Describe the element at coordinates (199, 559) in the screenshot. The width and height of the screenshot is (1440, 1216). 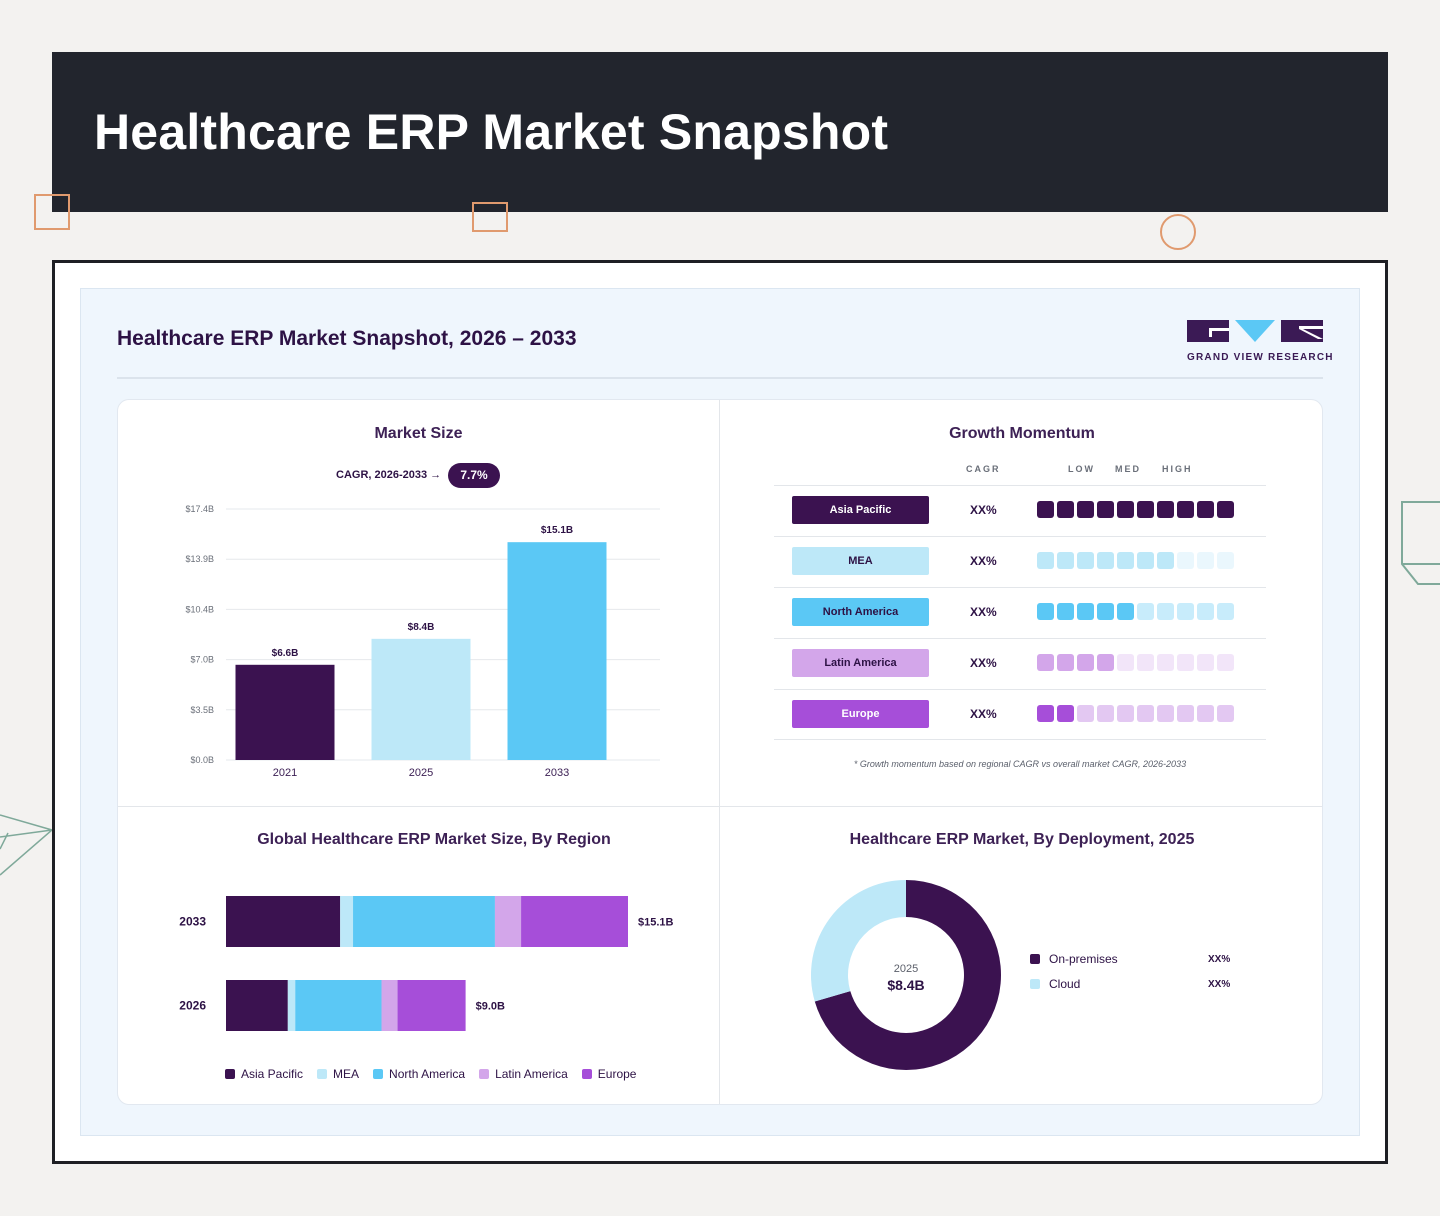
I see `y-tick-label: $13.9B` at that location.